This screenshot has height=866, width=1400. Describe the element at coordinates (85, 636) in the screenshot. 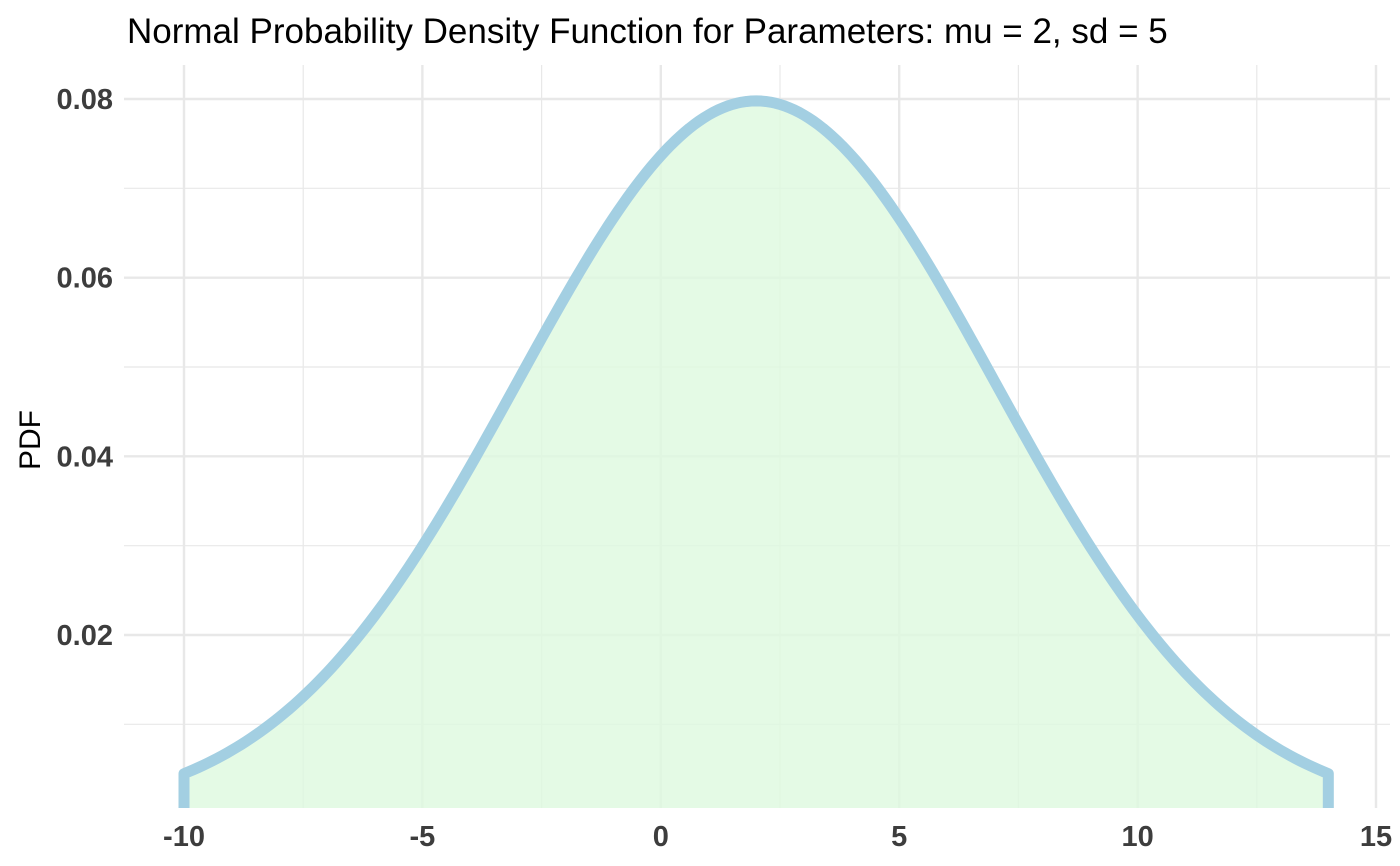

I see `y-tick-label: 0.02` at that location.